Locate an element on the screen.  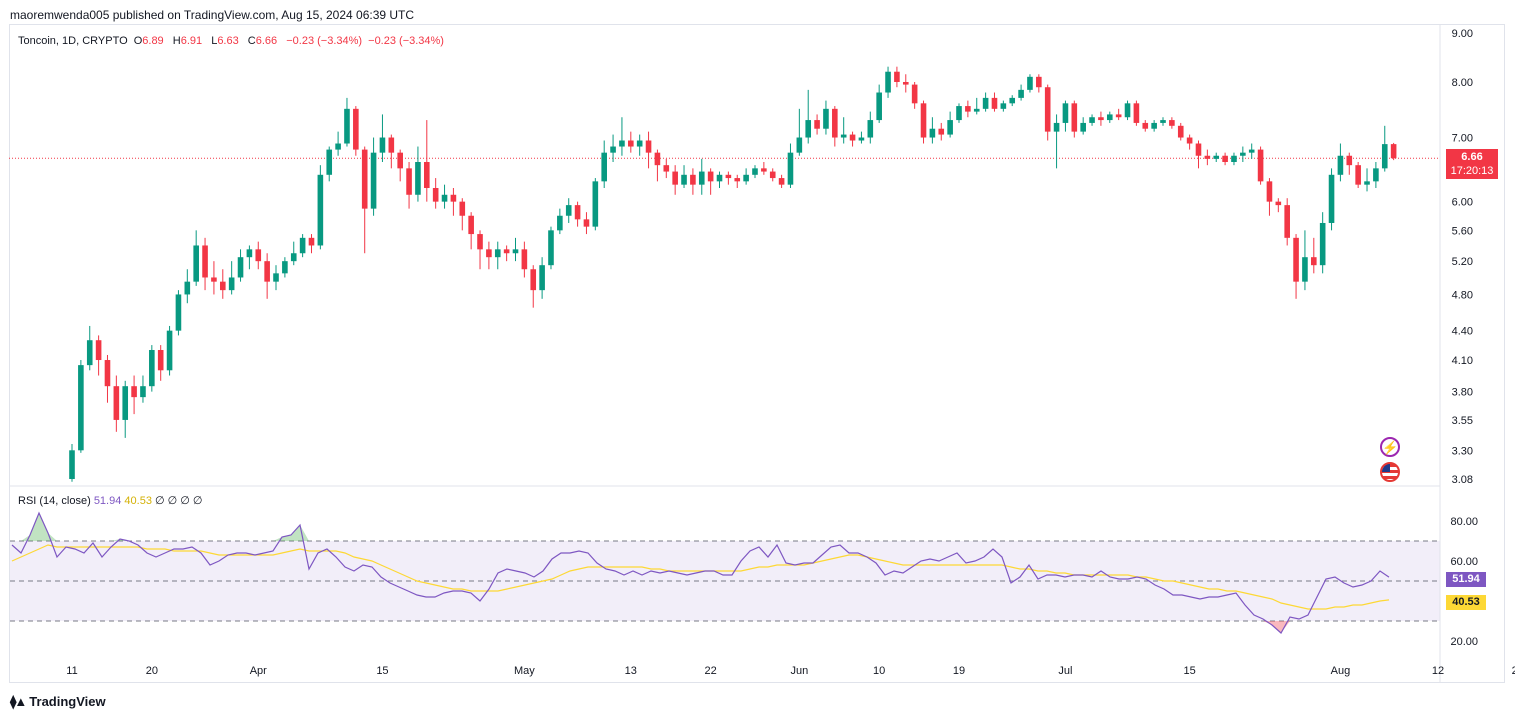
price-tick-label: 5.60 is located at coordinates (1462, 231).